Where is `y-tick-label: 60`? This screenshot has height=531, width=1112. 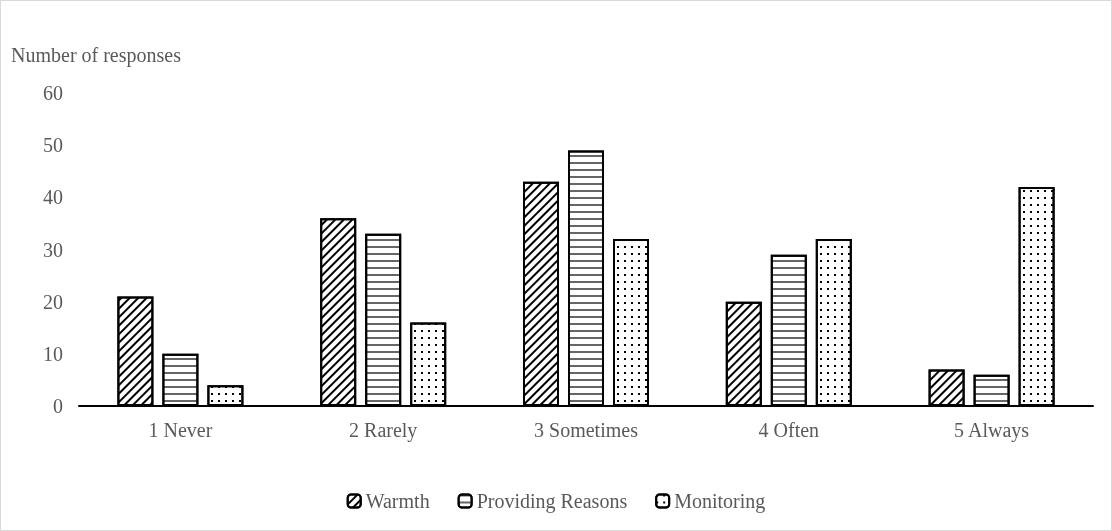
y-tick-label: 60 is located at coordinates (53, 93).